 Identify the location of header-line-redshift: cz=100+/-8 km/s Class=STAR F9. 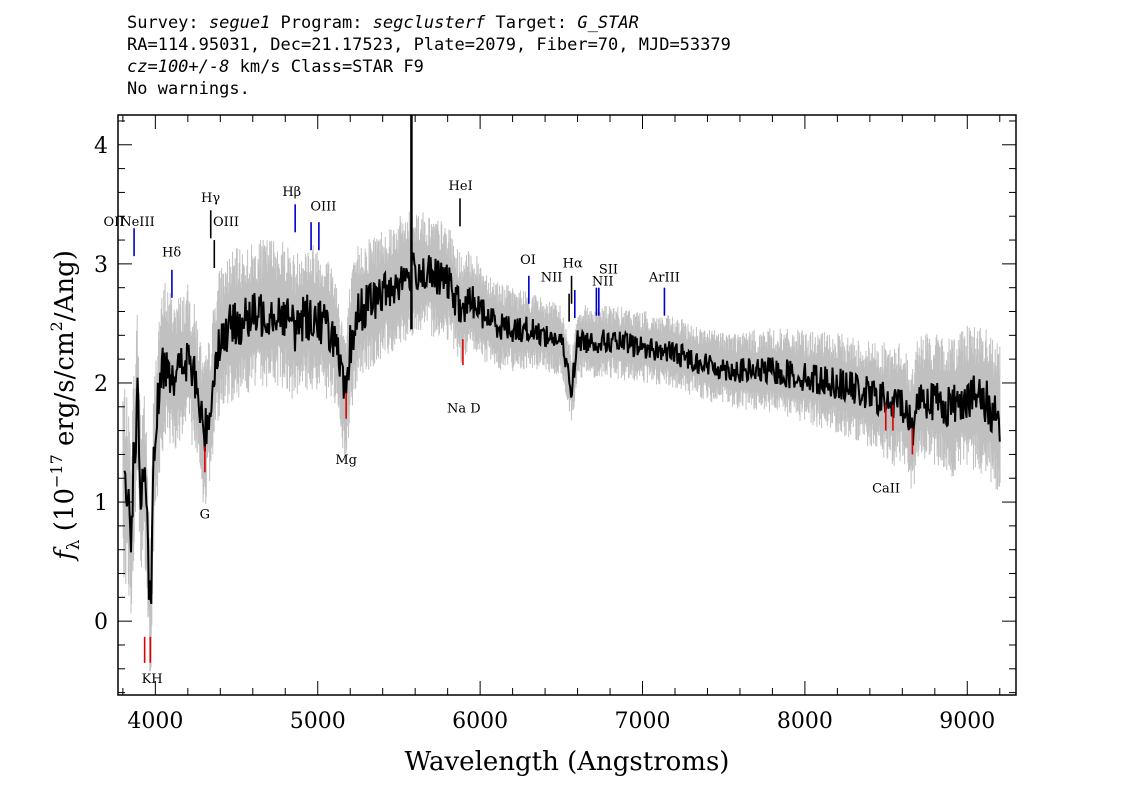
(429, 67).